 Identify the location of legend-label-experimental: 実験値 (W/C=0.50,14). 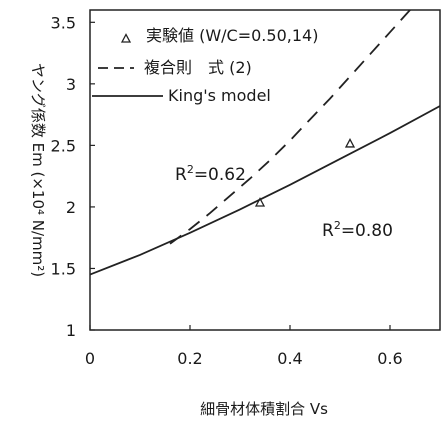
(232, 35).